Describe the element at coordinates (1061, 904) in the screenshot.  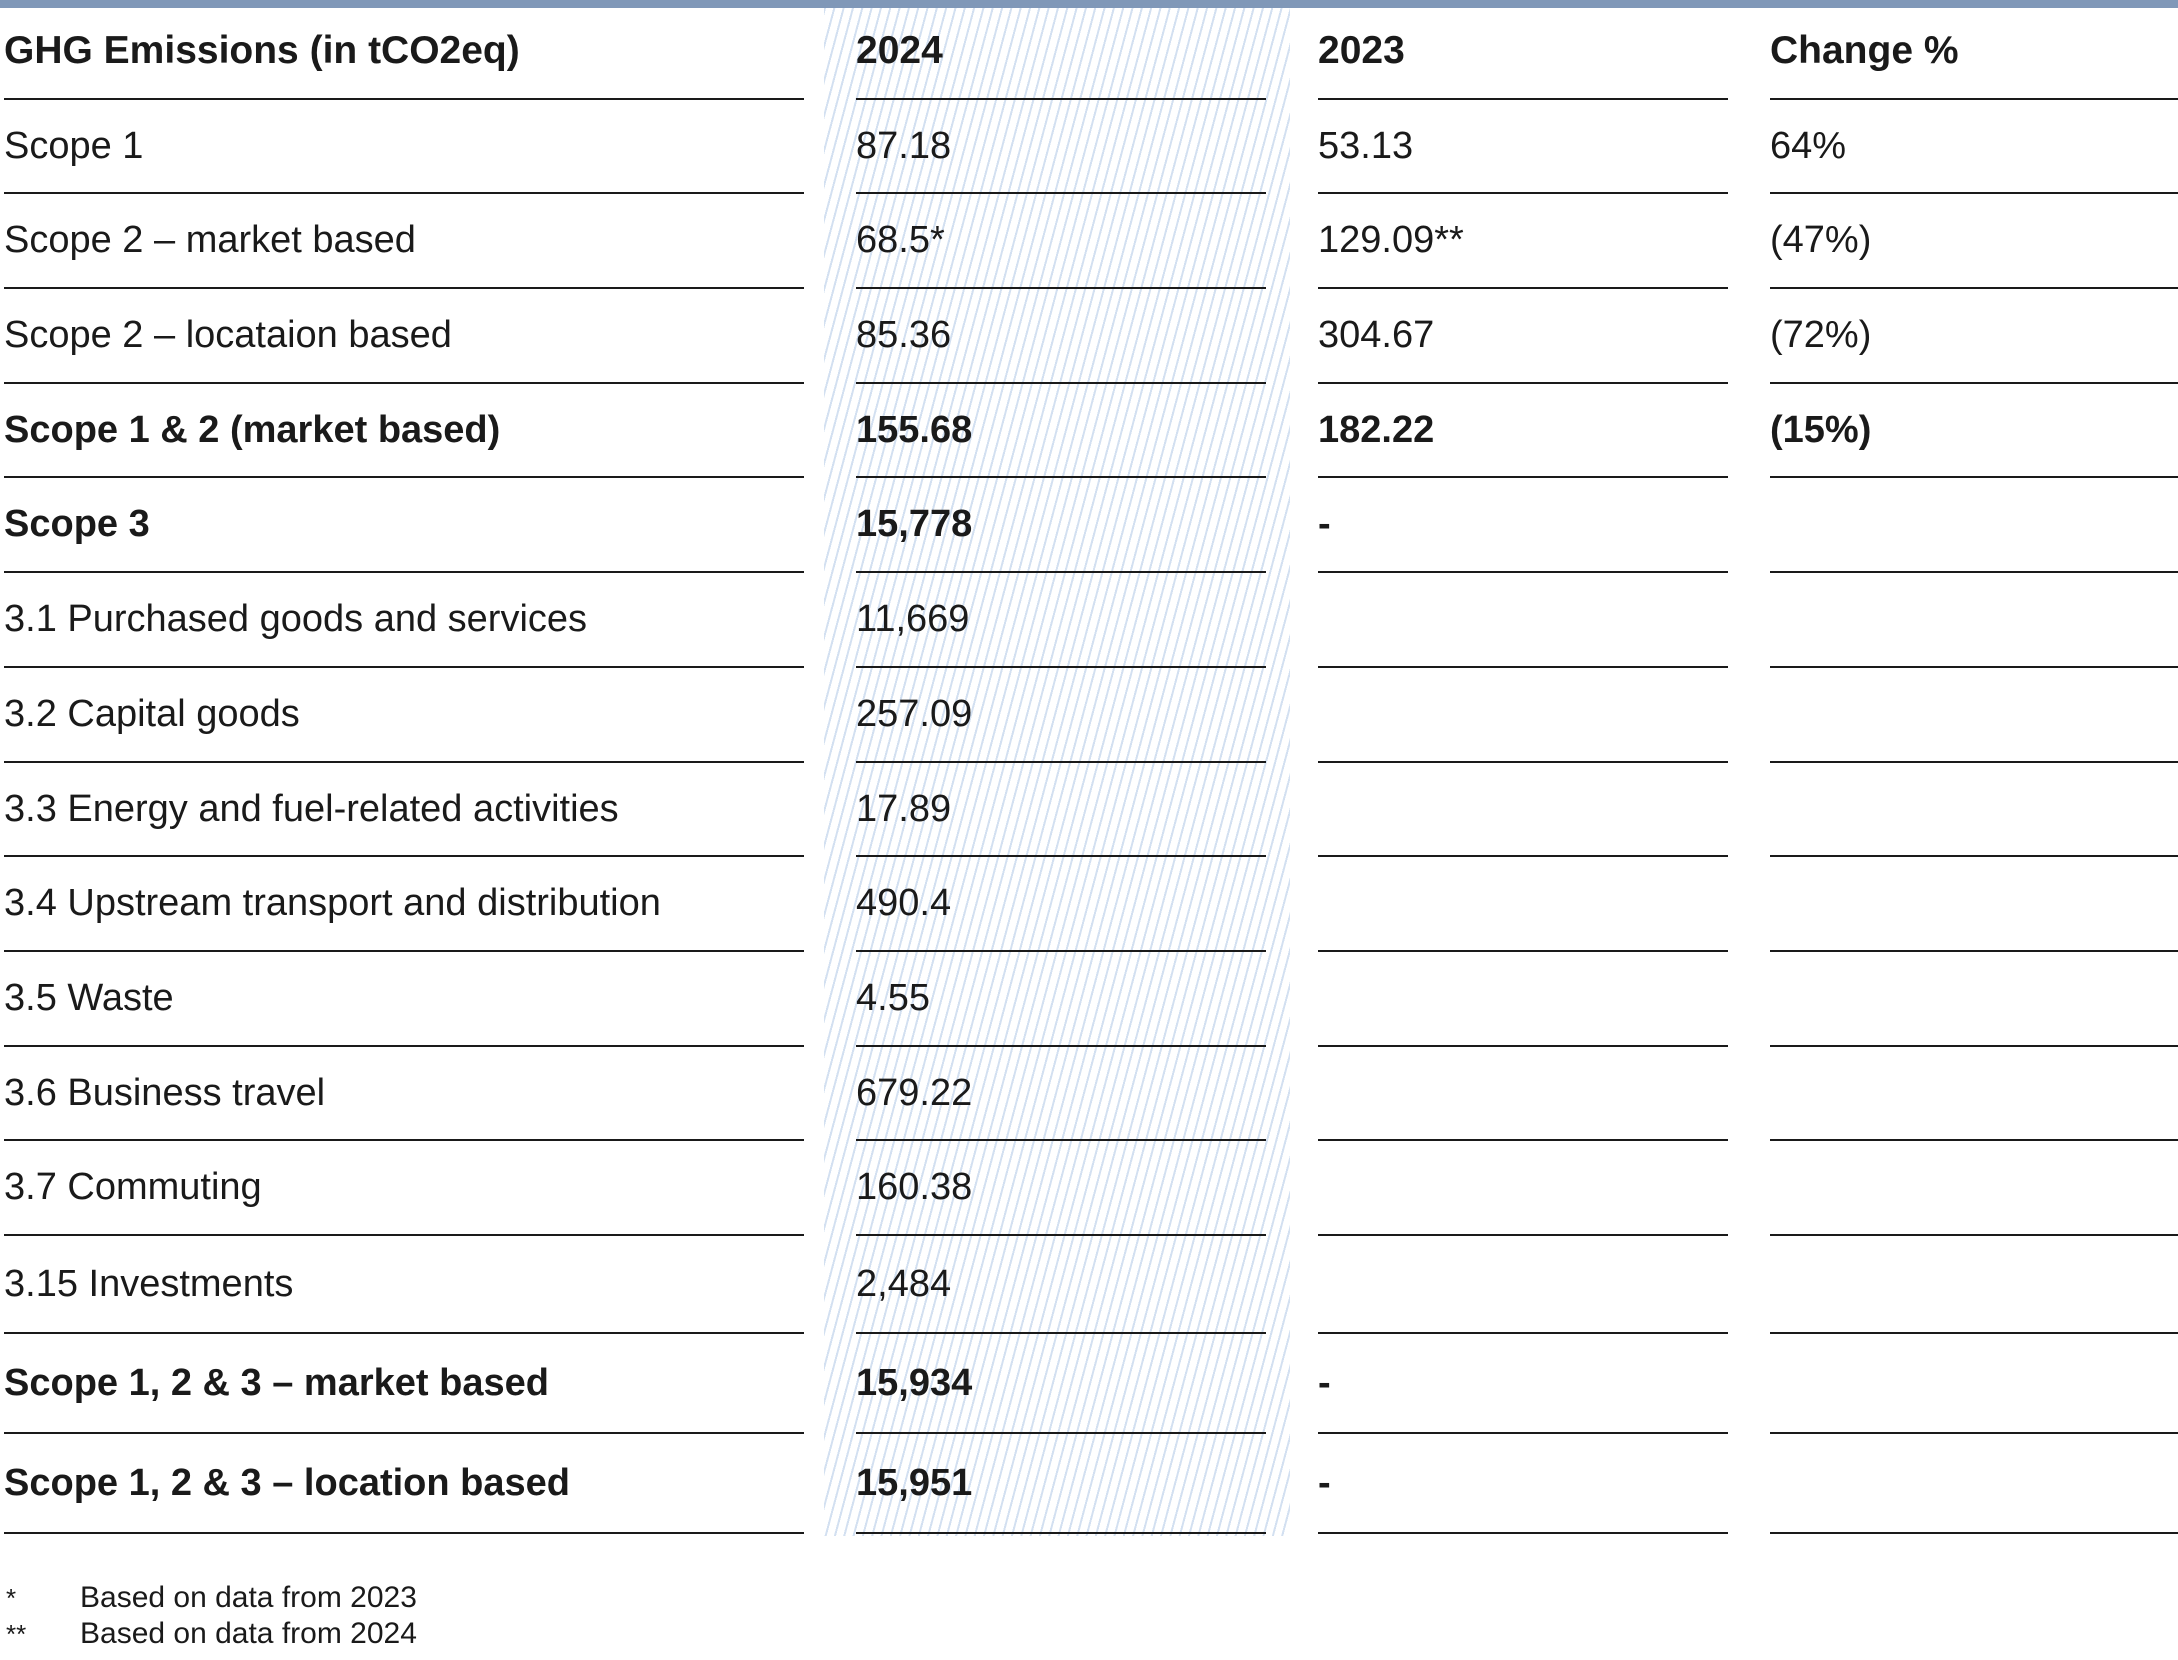
I see `value-2024: 490.4` at that location.